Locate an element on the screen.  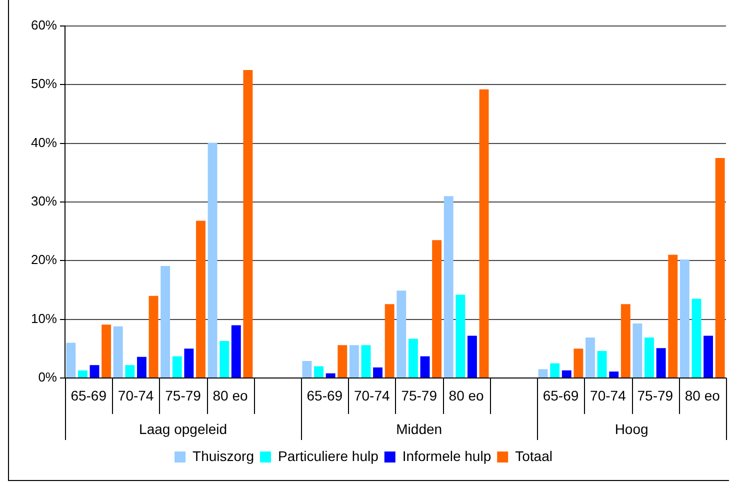
y-tick-label: 20% is located at coordinates (44, 260).